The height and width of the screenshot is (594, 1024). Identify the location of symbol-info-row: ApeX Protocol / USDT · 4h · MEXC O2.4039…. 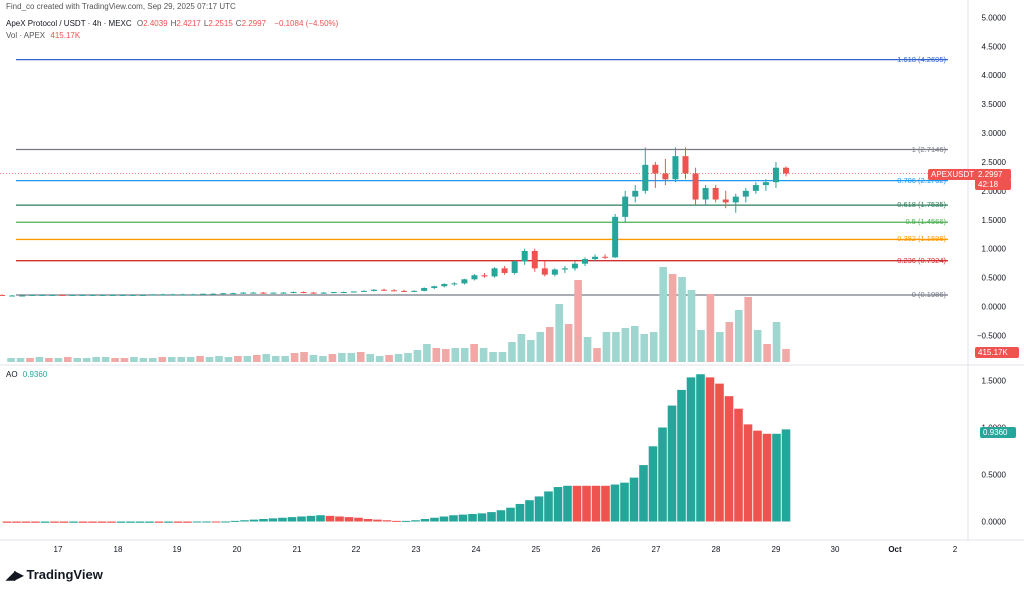
(173, 23).